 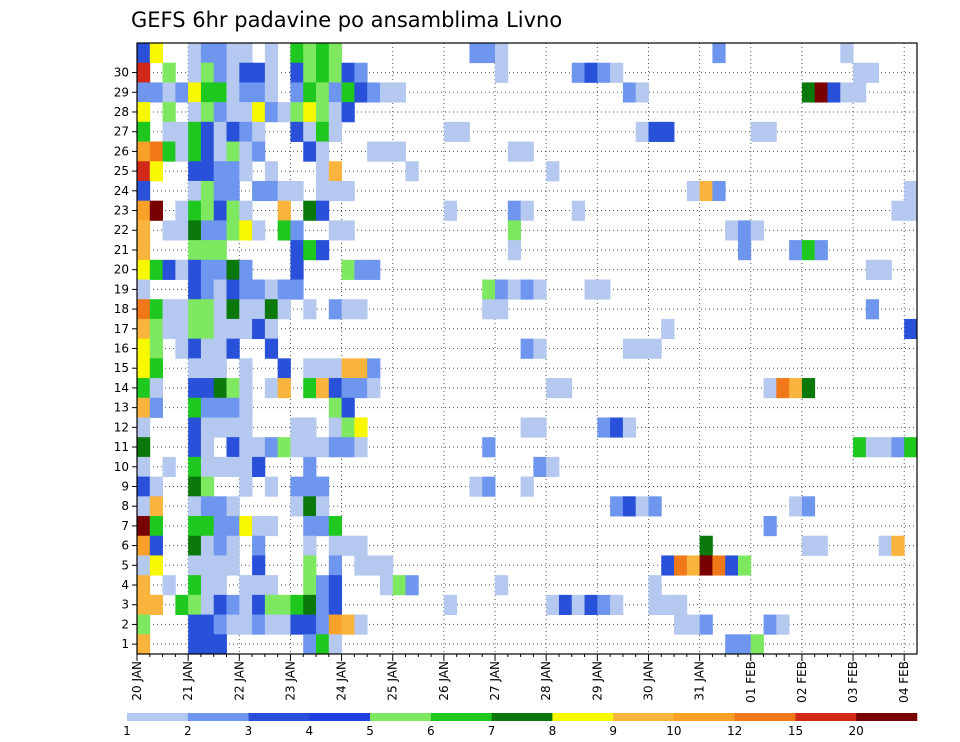 I want to click on colorbar-tick-label: 4, so click(x=309, y=731).